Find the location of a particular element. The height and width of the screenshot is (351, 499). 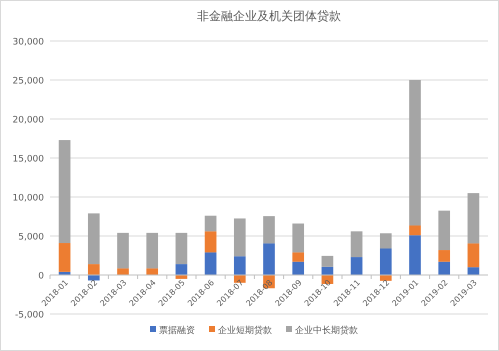

y-tick-label: 10,000 is located at coordinates (28, 199).